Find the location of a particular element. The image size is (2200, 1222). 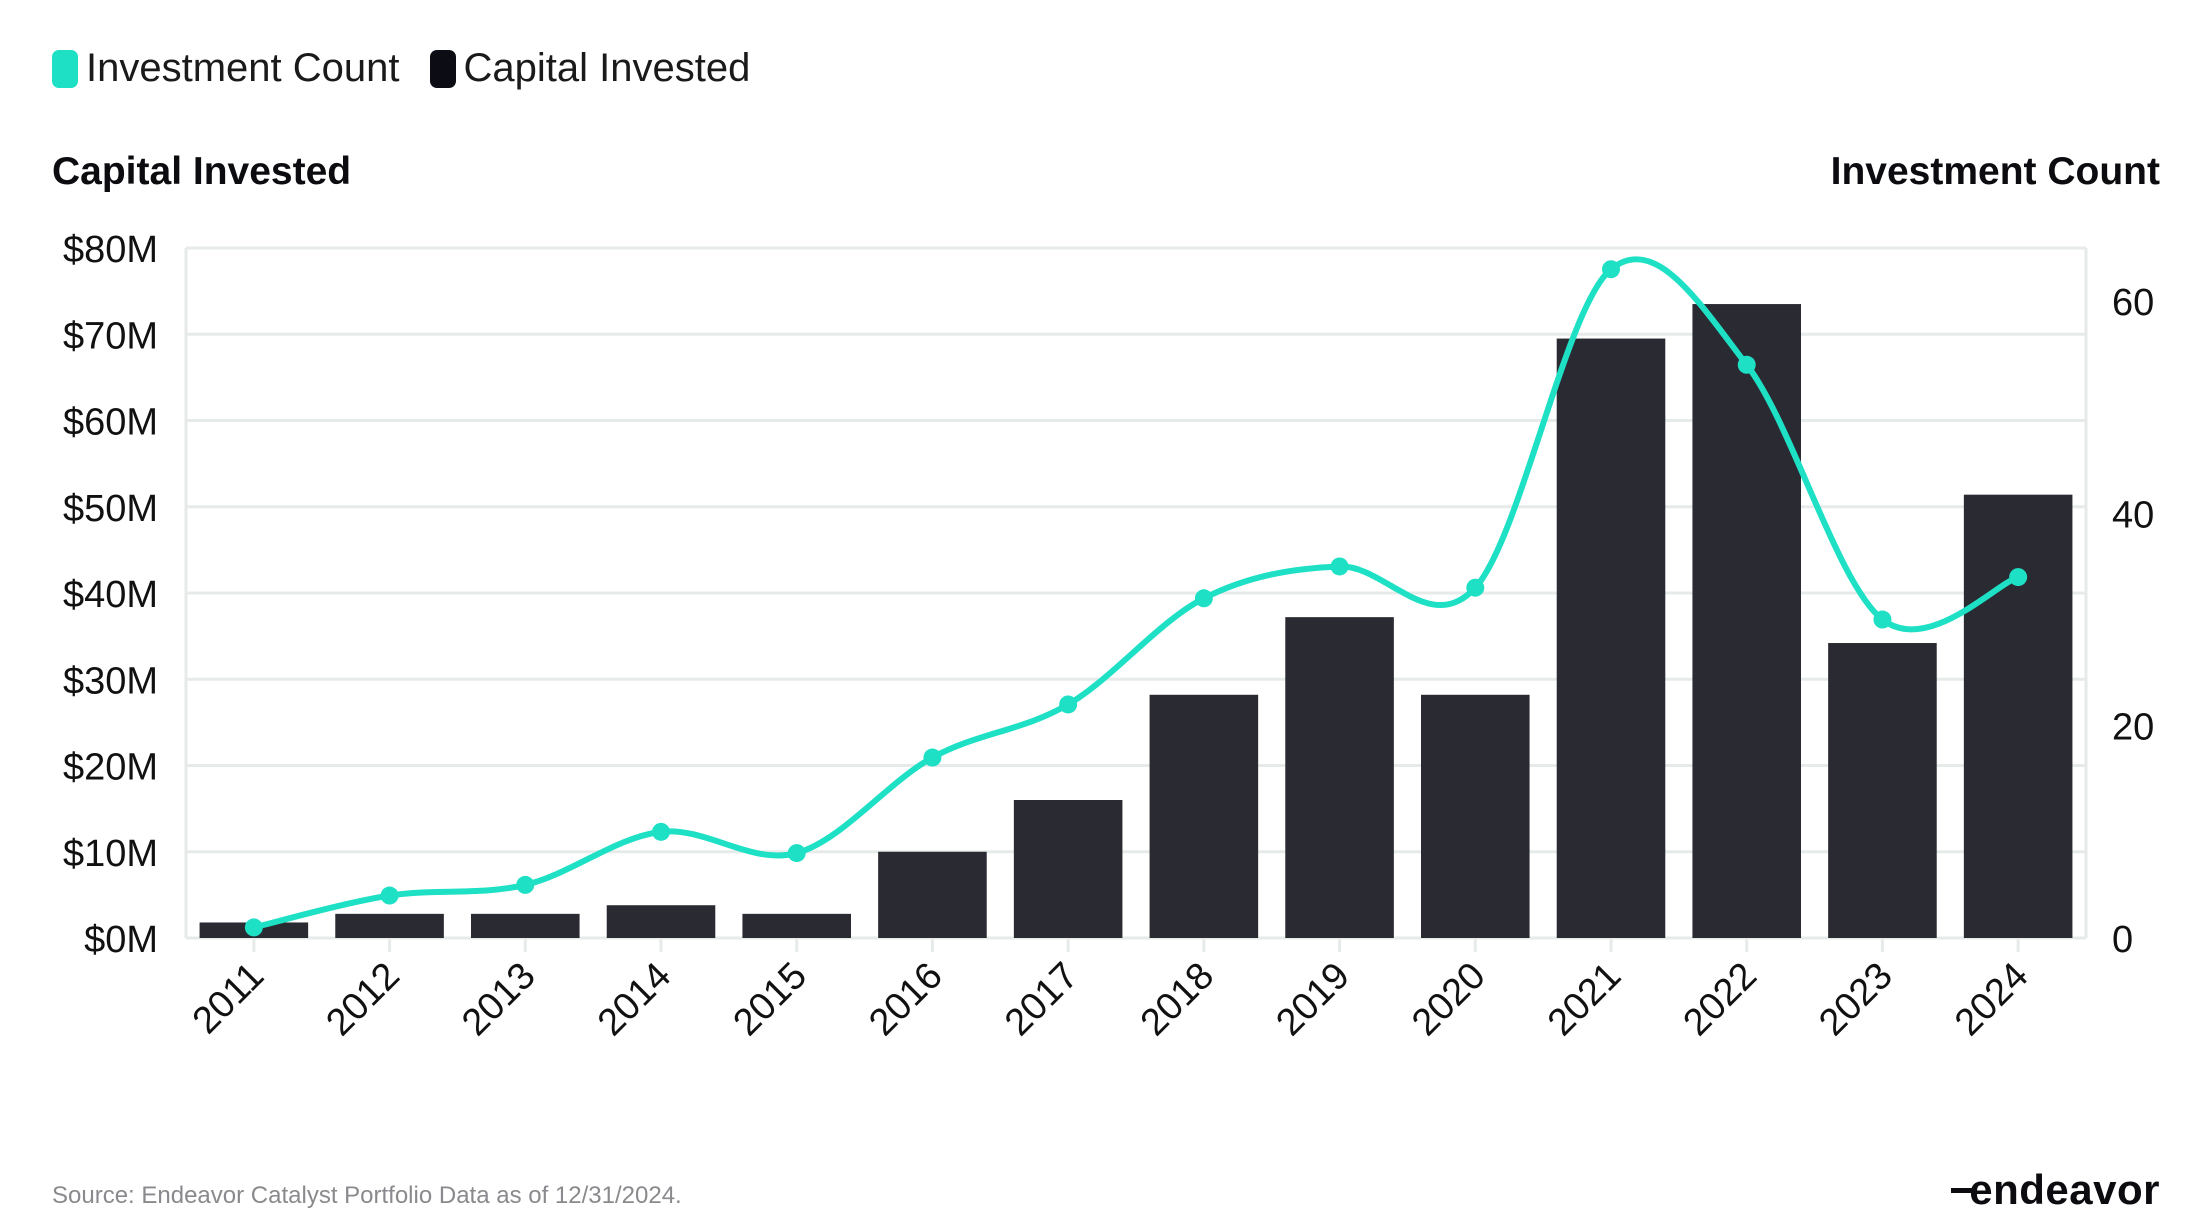

x-tick-label: 2017 is located at coordinates (1041, 999).